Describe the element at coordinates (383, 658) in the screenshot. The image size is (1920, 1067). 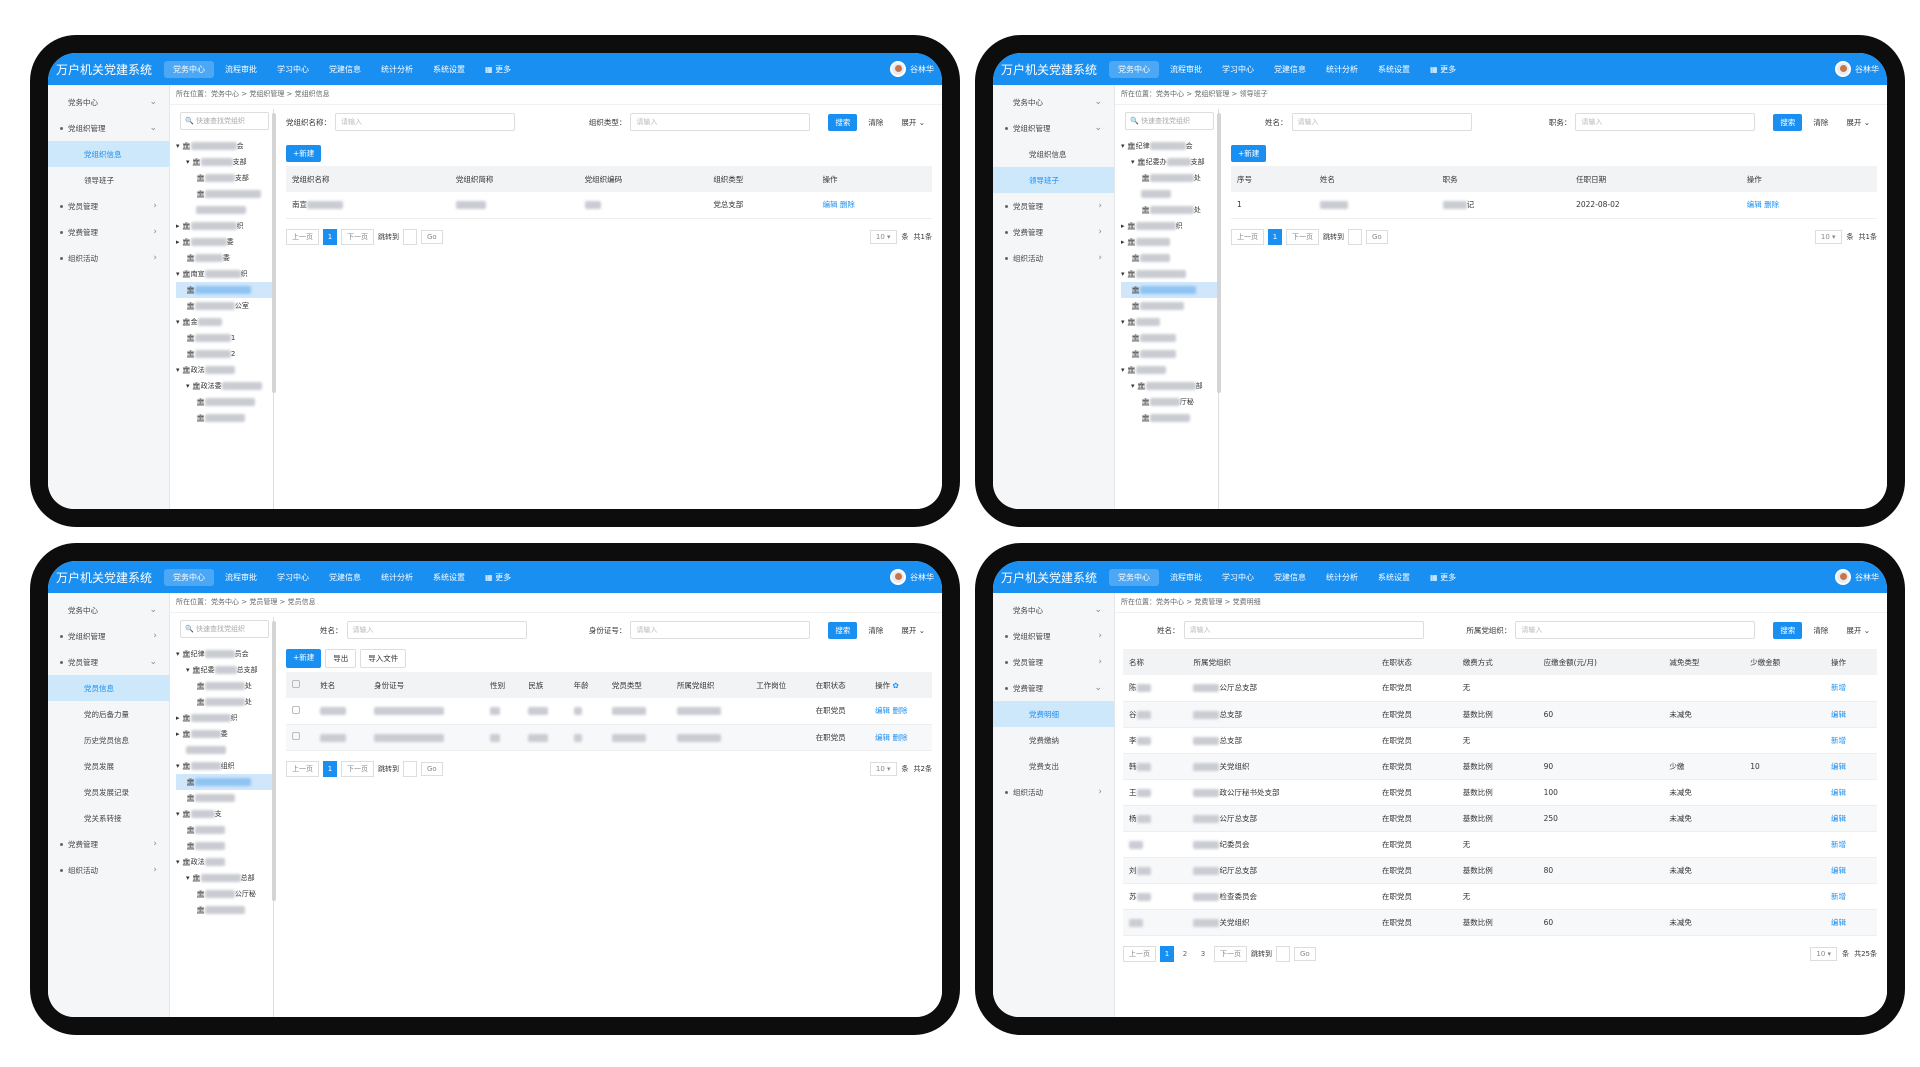
I see `import-button: 导入文件` at that location.